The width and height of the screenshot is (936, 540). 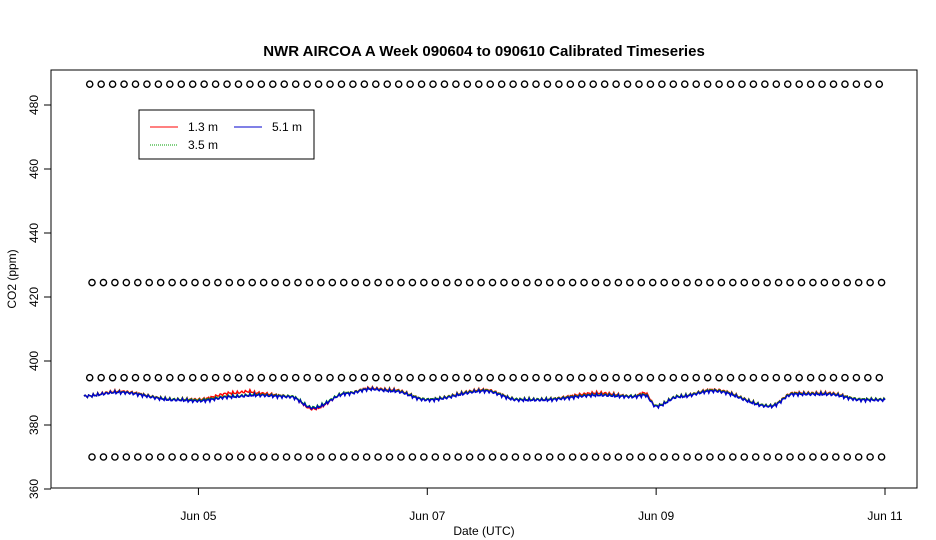 I want to click on y-tick-label: 460, so click(x=34, y=169).